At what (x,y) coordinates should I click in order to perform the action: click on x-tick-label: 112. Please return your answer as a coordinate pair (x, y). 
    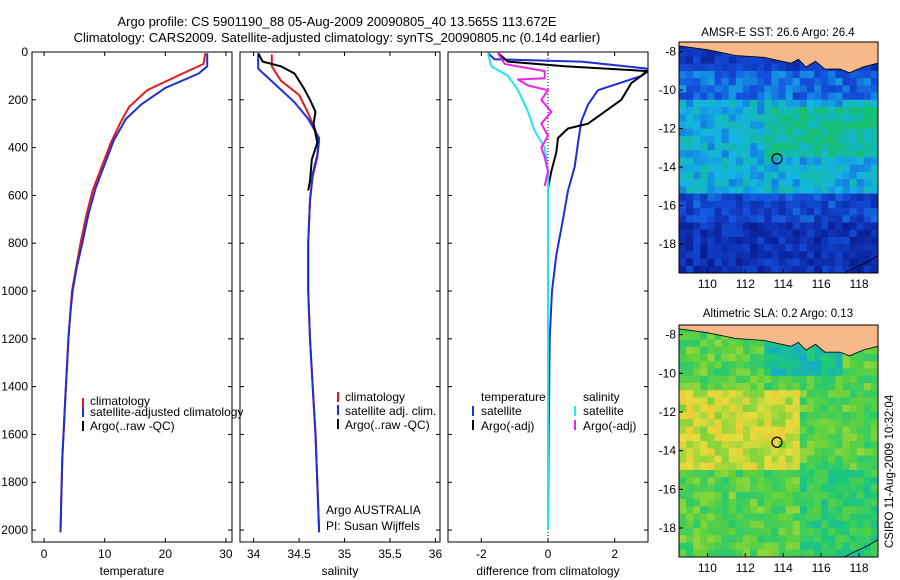
    Looking at the image, I should click on (745, 284).